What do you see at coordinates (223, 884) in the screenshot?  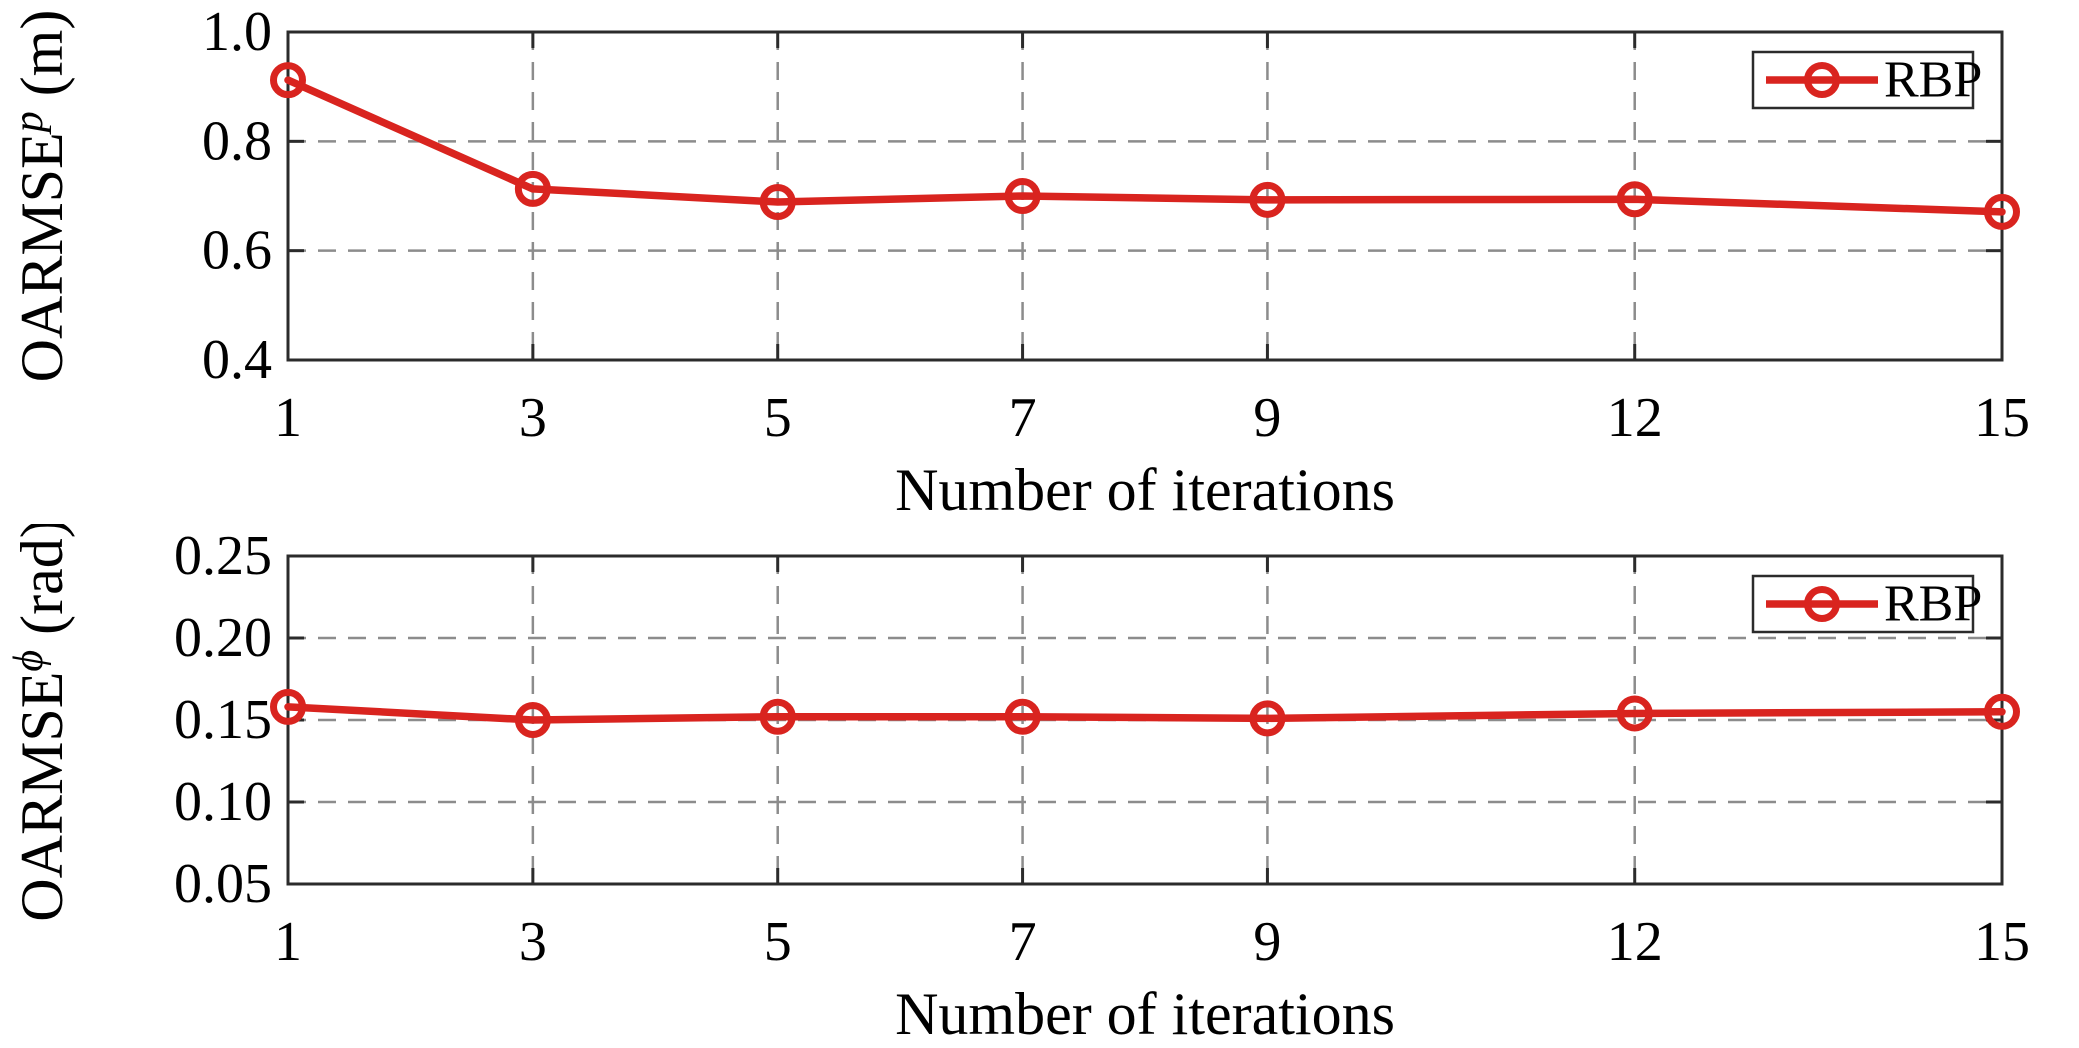 I see `y-tick-label: 0.05` at bounding box center [223, 884].